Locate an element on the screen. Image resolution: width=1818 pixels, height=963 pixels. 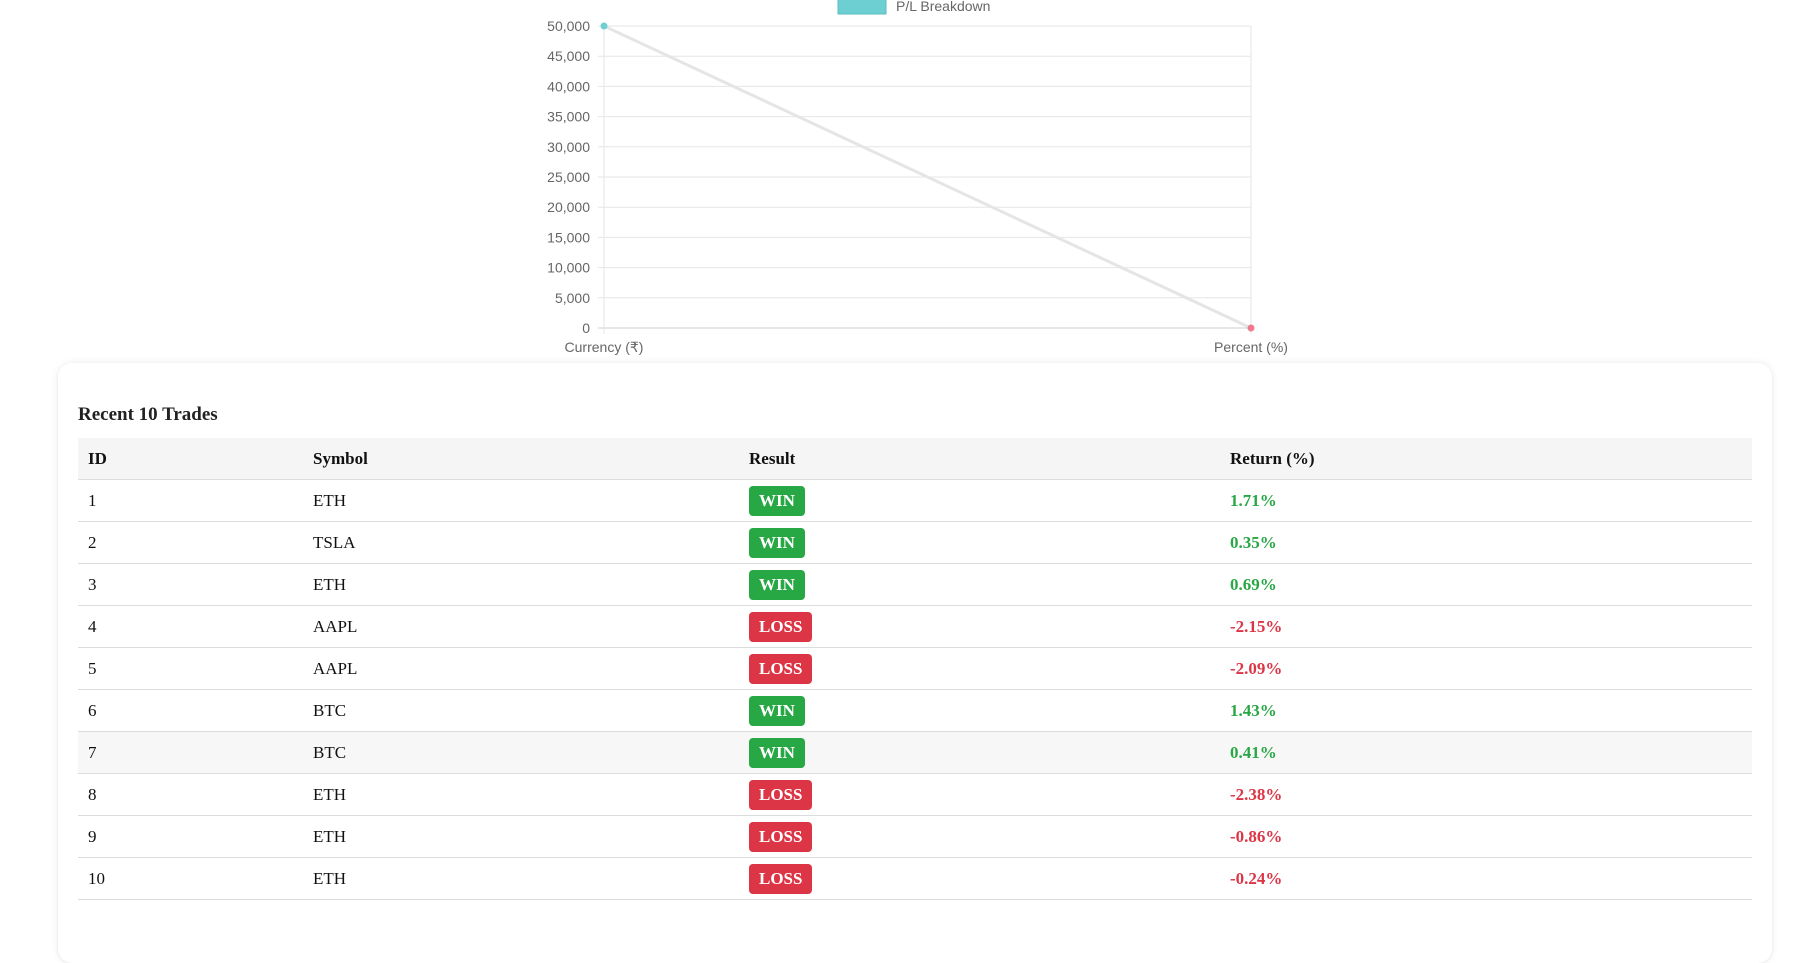
trade-id: 3 is located at coordinates (190, 584).